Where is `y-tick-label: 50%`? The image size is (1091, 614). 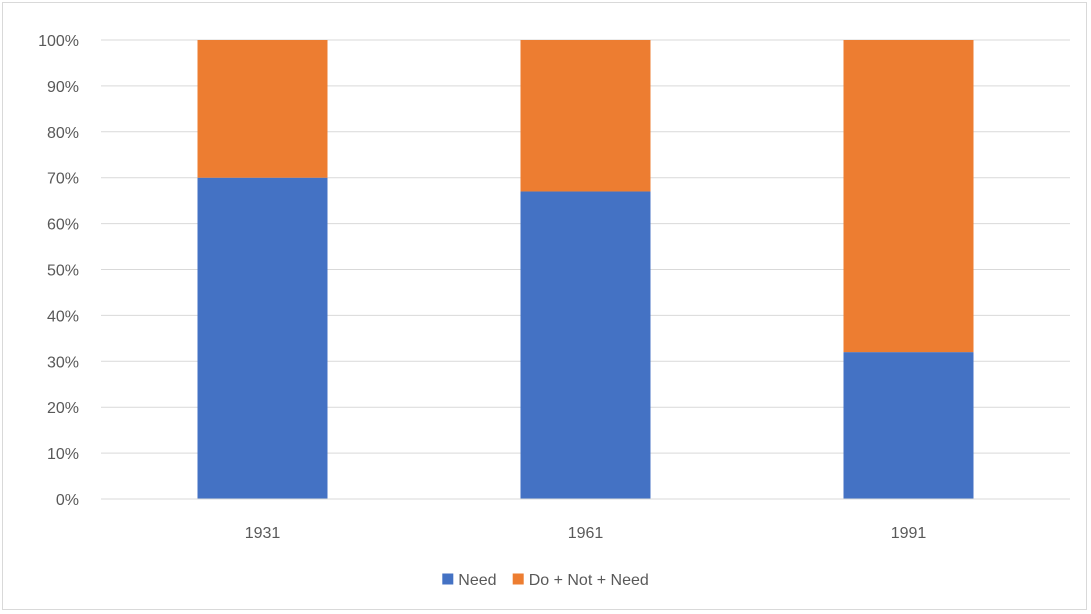
y-tick-label: 50% is located at coordinates (63, 271).